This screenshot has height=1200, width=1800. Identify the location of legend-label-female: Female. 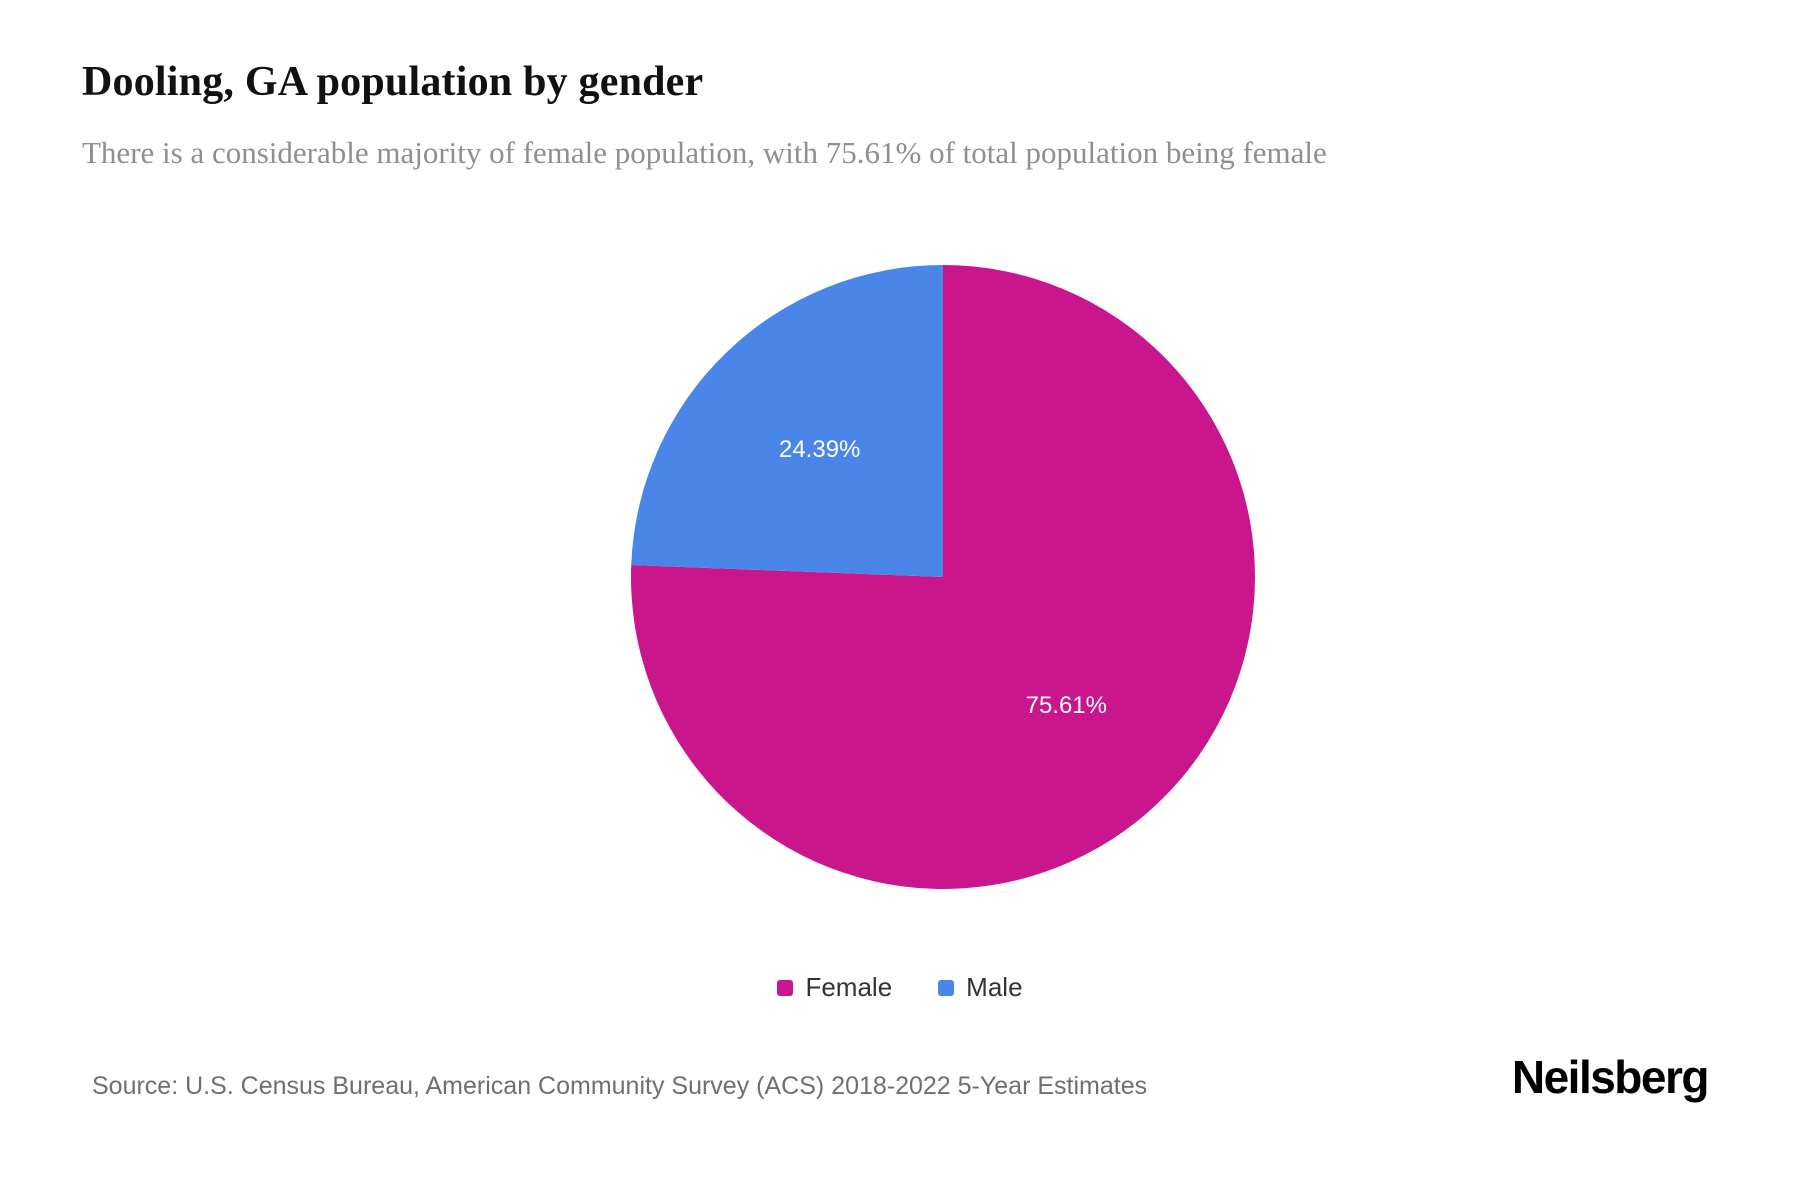
(849, 987).